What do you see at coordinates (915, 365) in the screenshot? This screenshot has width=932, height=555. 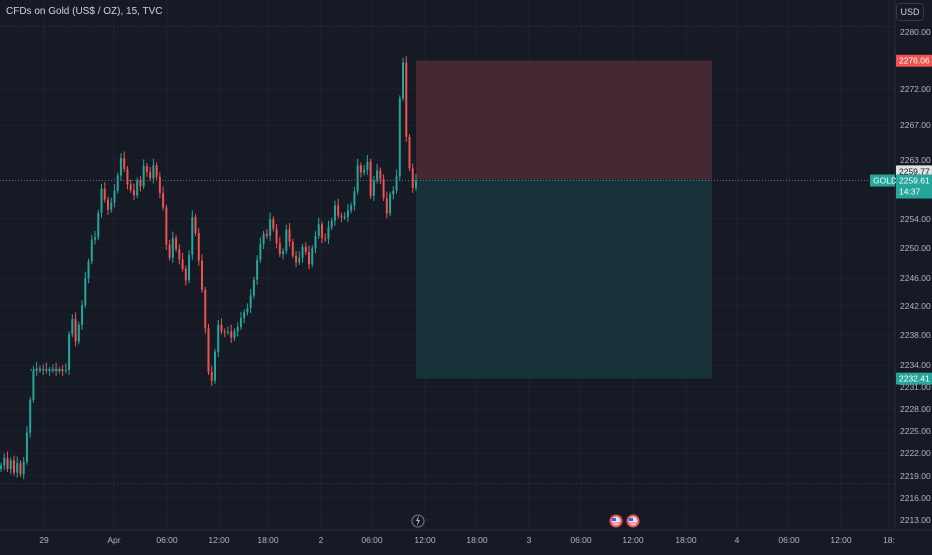 I see `y-tick-label: 2234.00` at bounding box center [915, 365].